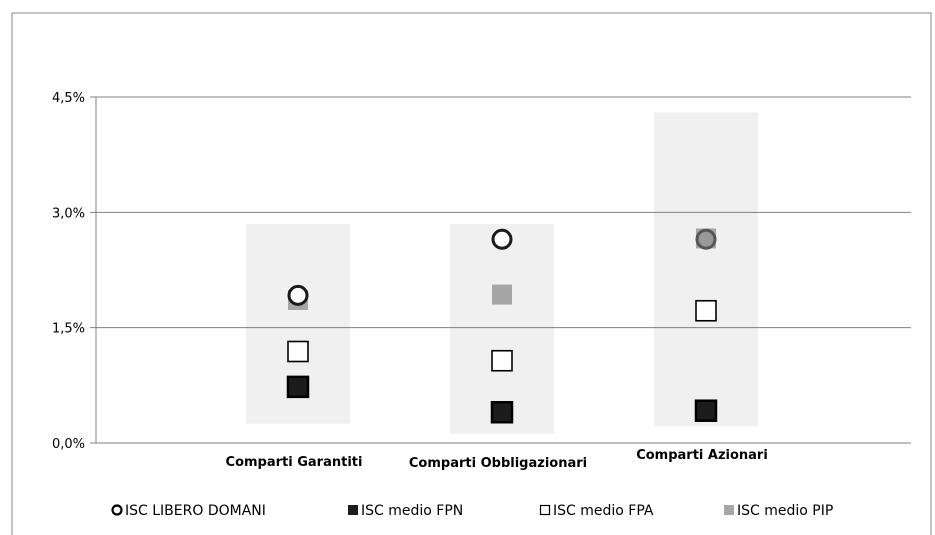 Image resolution: width=935 pixels, height=535 pixels. I want to click on y-tick-label: 3,0%, so click(68, 213).